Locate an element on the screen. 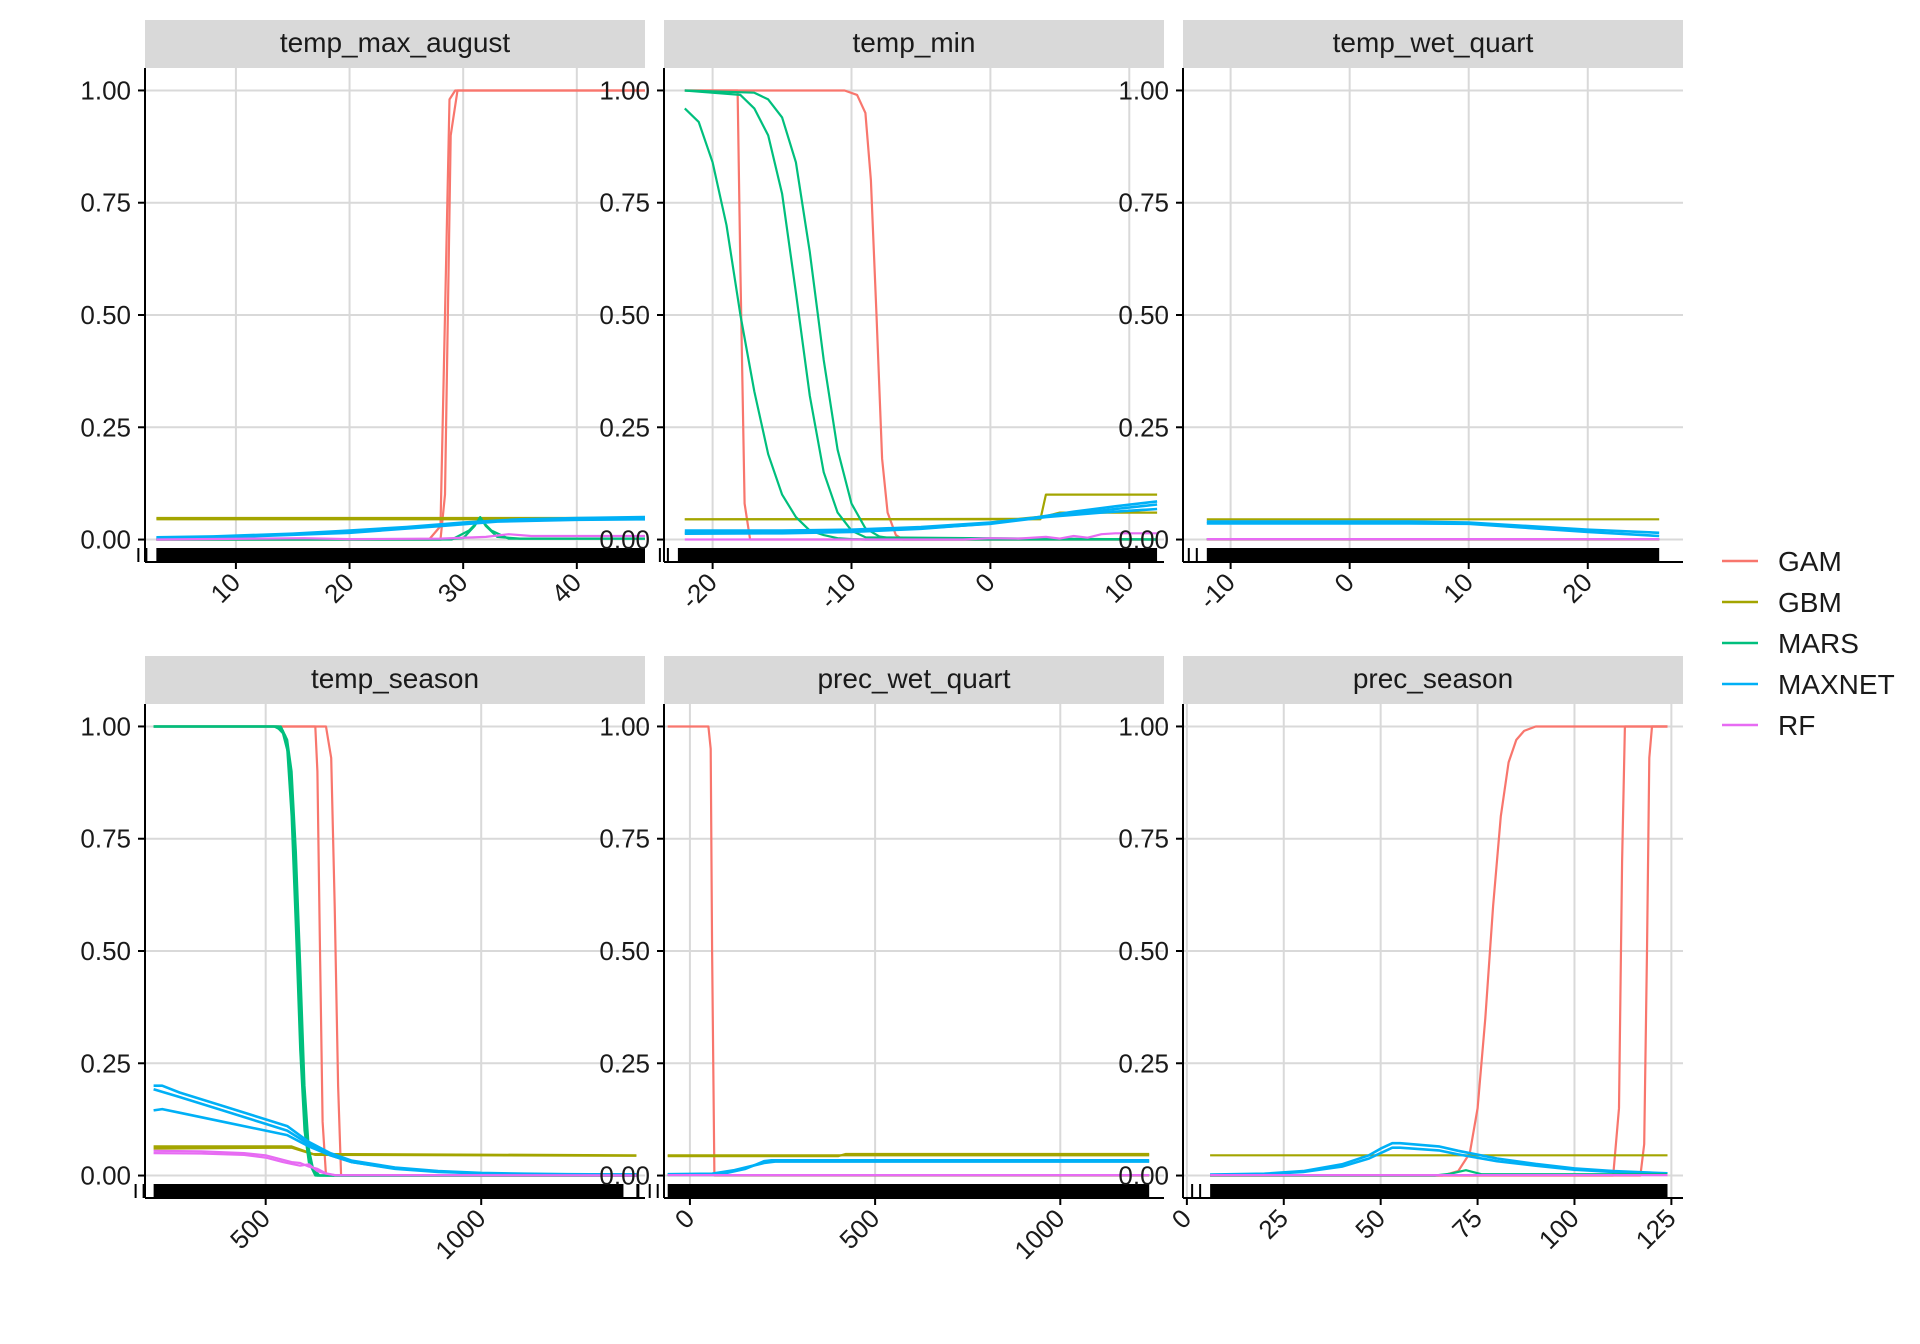 This screenshot has width=1920, height=1344. legend-item-maxnet: MAXNET is located at coordinates (1808, 684).